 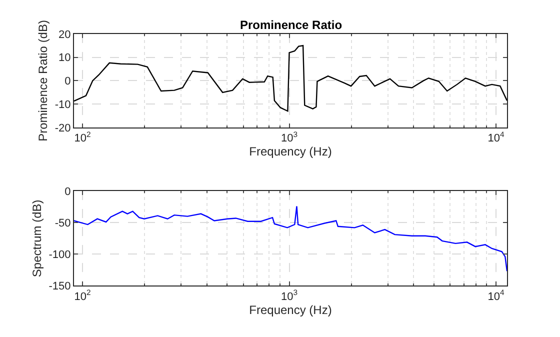 What do you see at coordinates (62, 128) in the screenshot?
I see `y-tick-label: -20` at bounding box center [62, 128].